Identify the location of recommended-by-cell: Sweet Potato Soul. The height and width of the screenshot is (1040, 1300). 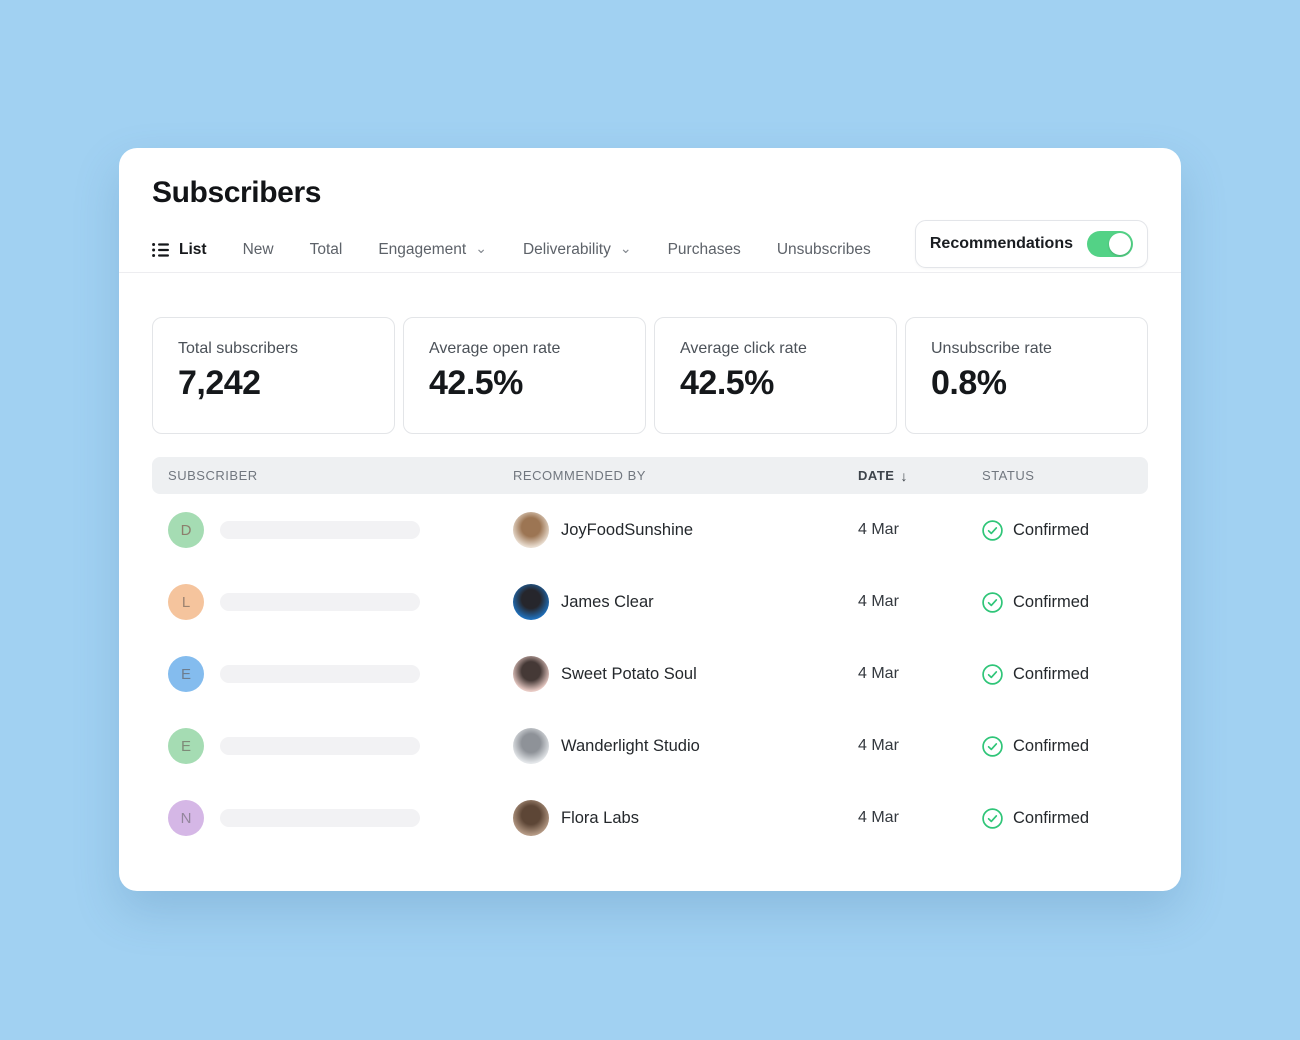
(685, 674).